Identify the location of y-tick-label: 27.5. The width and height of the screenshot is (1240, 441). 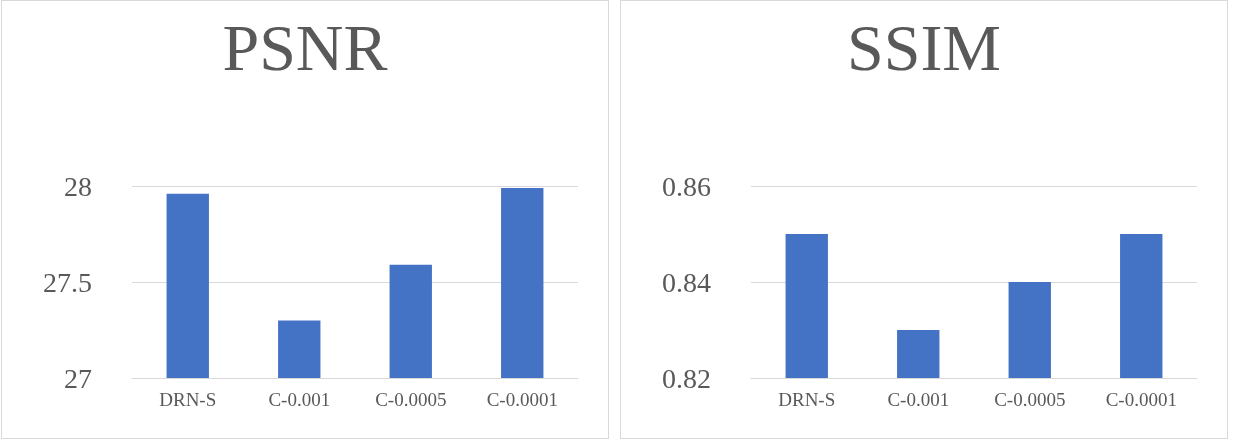
(67, 282).